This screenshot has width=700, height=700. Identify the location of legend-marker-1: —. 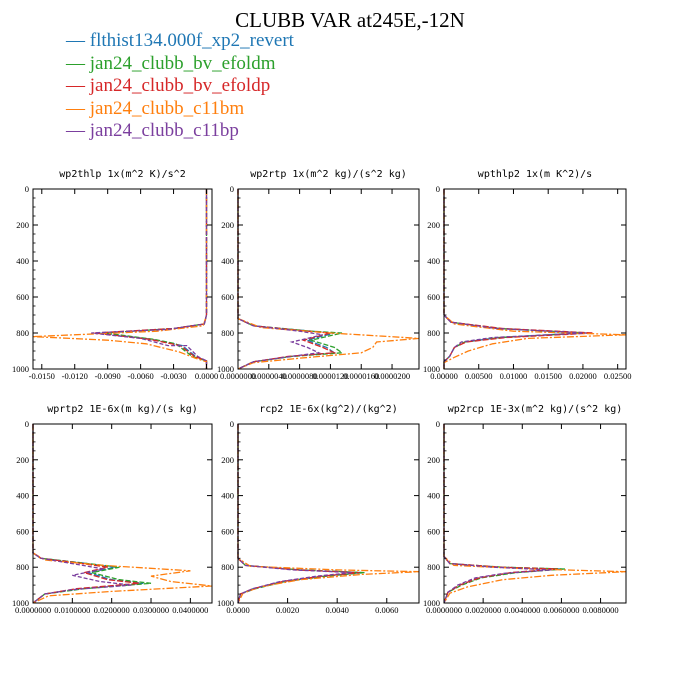
(78, 63).